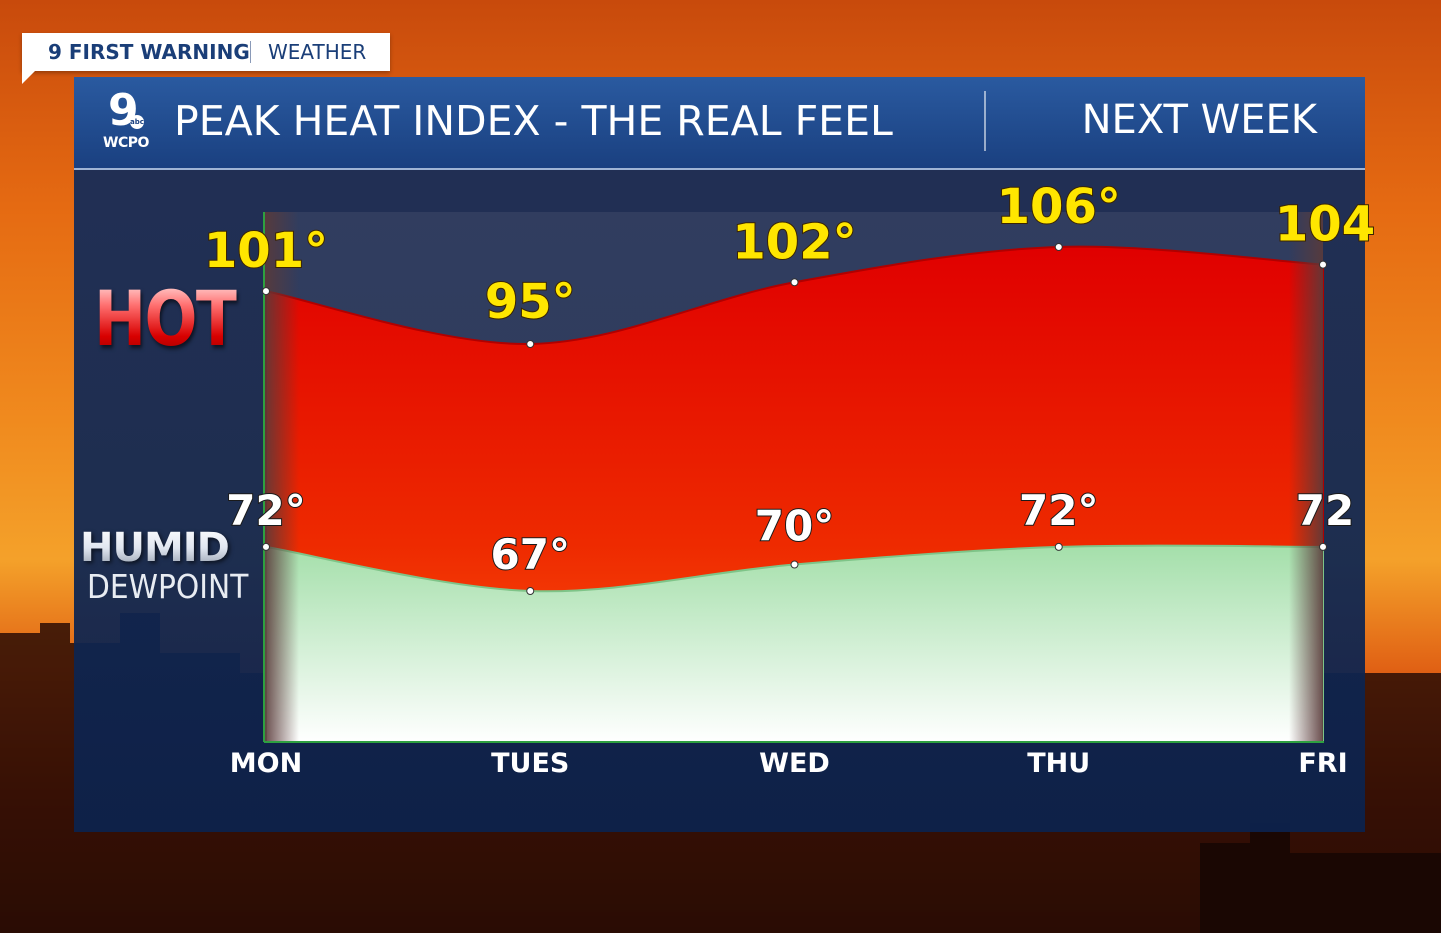 Image resolution: width=1441 pixels, height=933 pixels. What do you see at coordinates (137, 122) in the screenshot?
I see `abc-icon: abc` at bounding box center [137, 122].